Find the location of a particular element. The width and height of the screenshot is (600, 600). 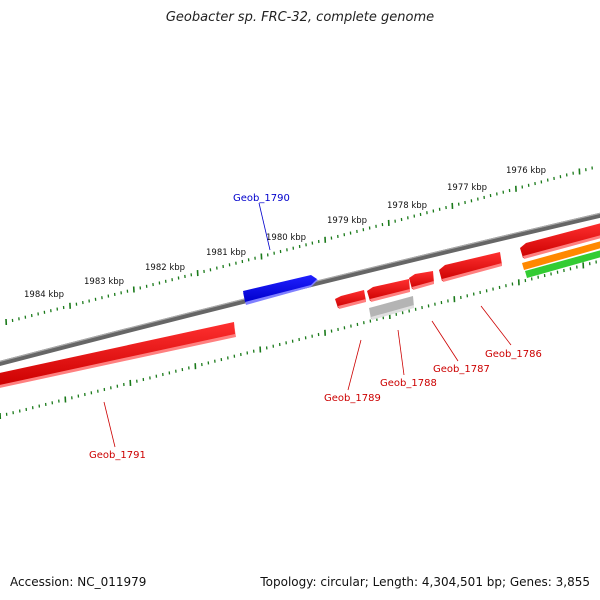

gene-right-edge-red is located at coordinates (560, 240).